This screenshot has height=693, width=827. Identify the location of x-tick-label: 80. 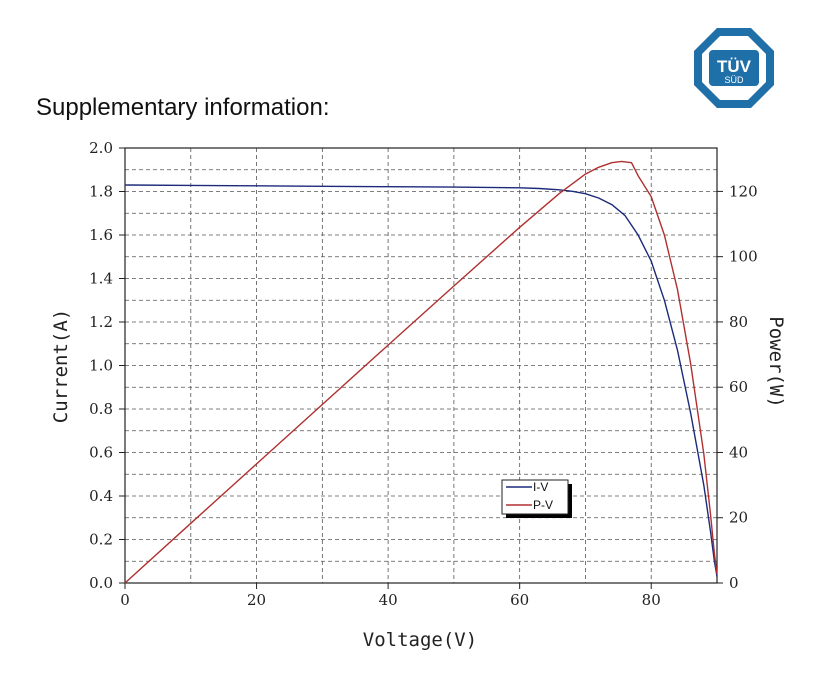
(651, 600).